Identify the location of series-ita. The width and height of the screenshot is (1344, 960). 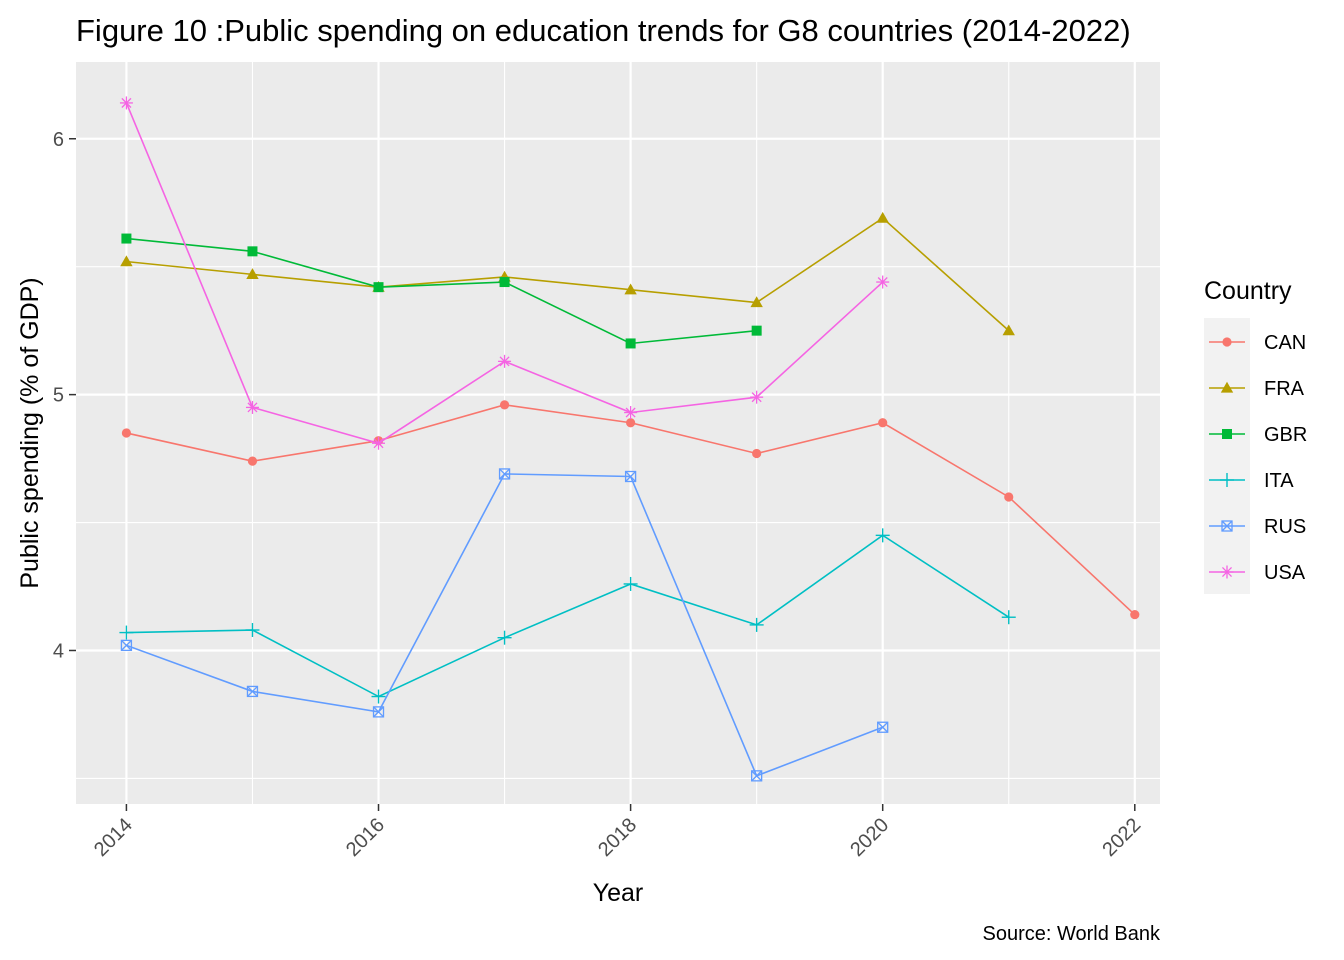
(567, 616).